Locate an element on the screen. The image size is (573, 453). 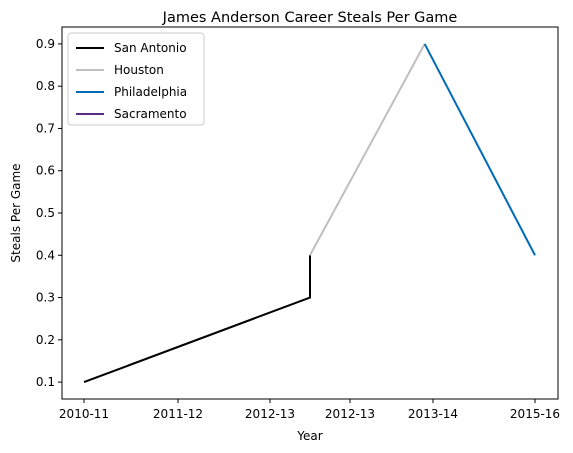
legend-box is located at coordinates (136, 79).